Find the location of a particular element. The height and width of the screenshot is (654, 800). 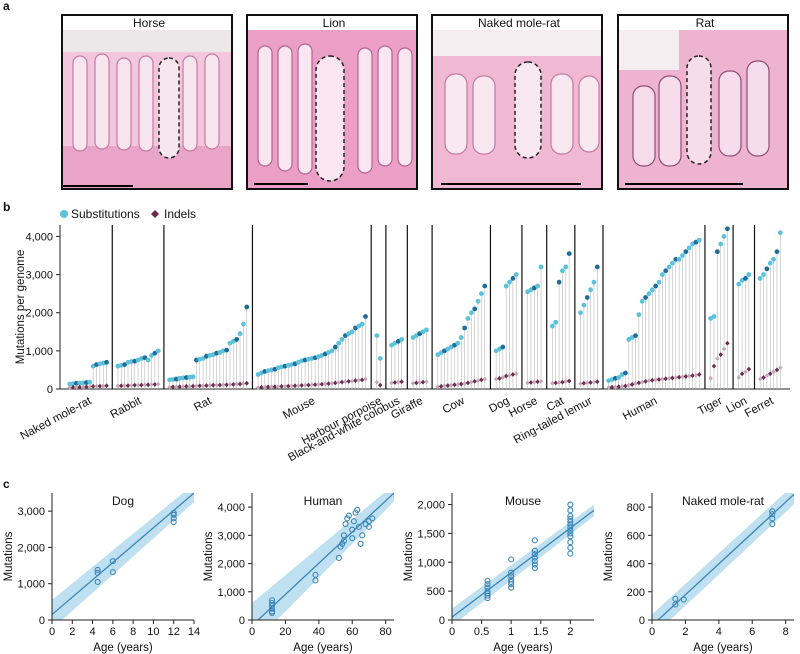

species-label: Ferret is located at coordinates (759, 407).